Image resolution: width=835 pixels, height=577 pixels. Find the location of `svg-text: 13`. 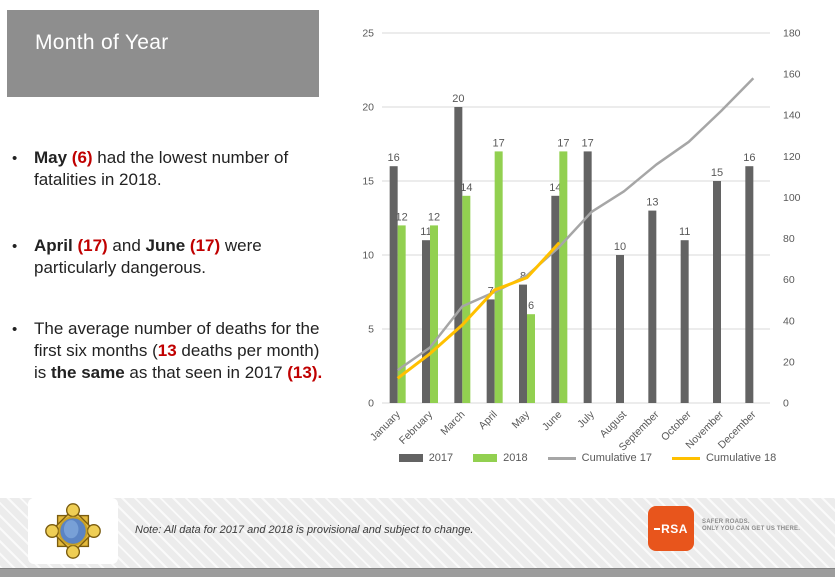

svg-text: 13 is located at coordinates (652, 203).